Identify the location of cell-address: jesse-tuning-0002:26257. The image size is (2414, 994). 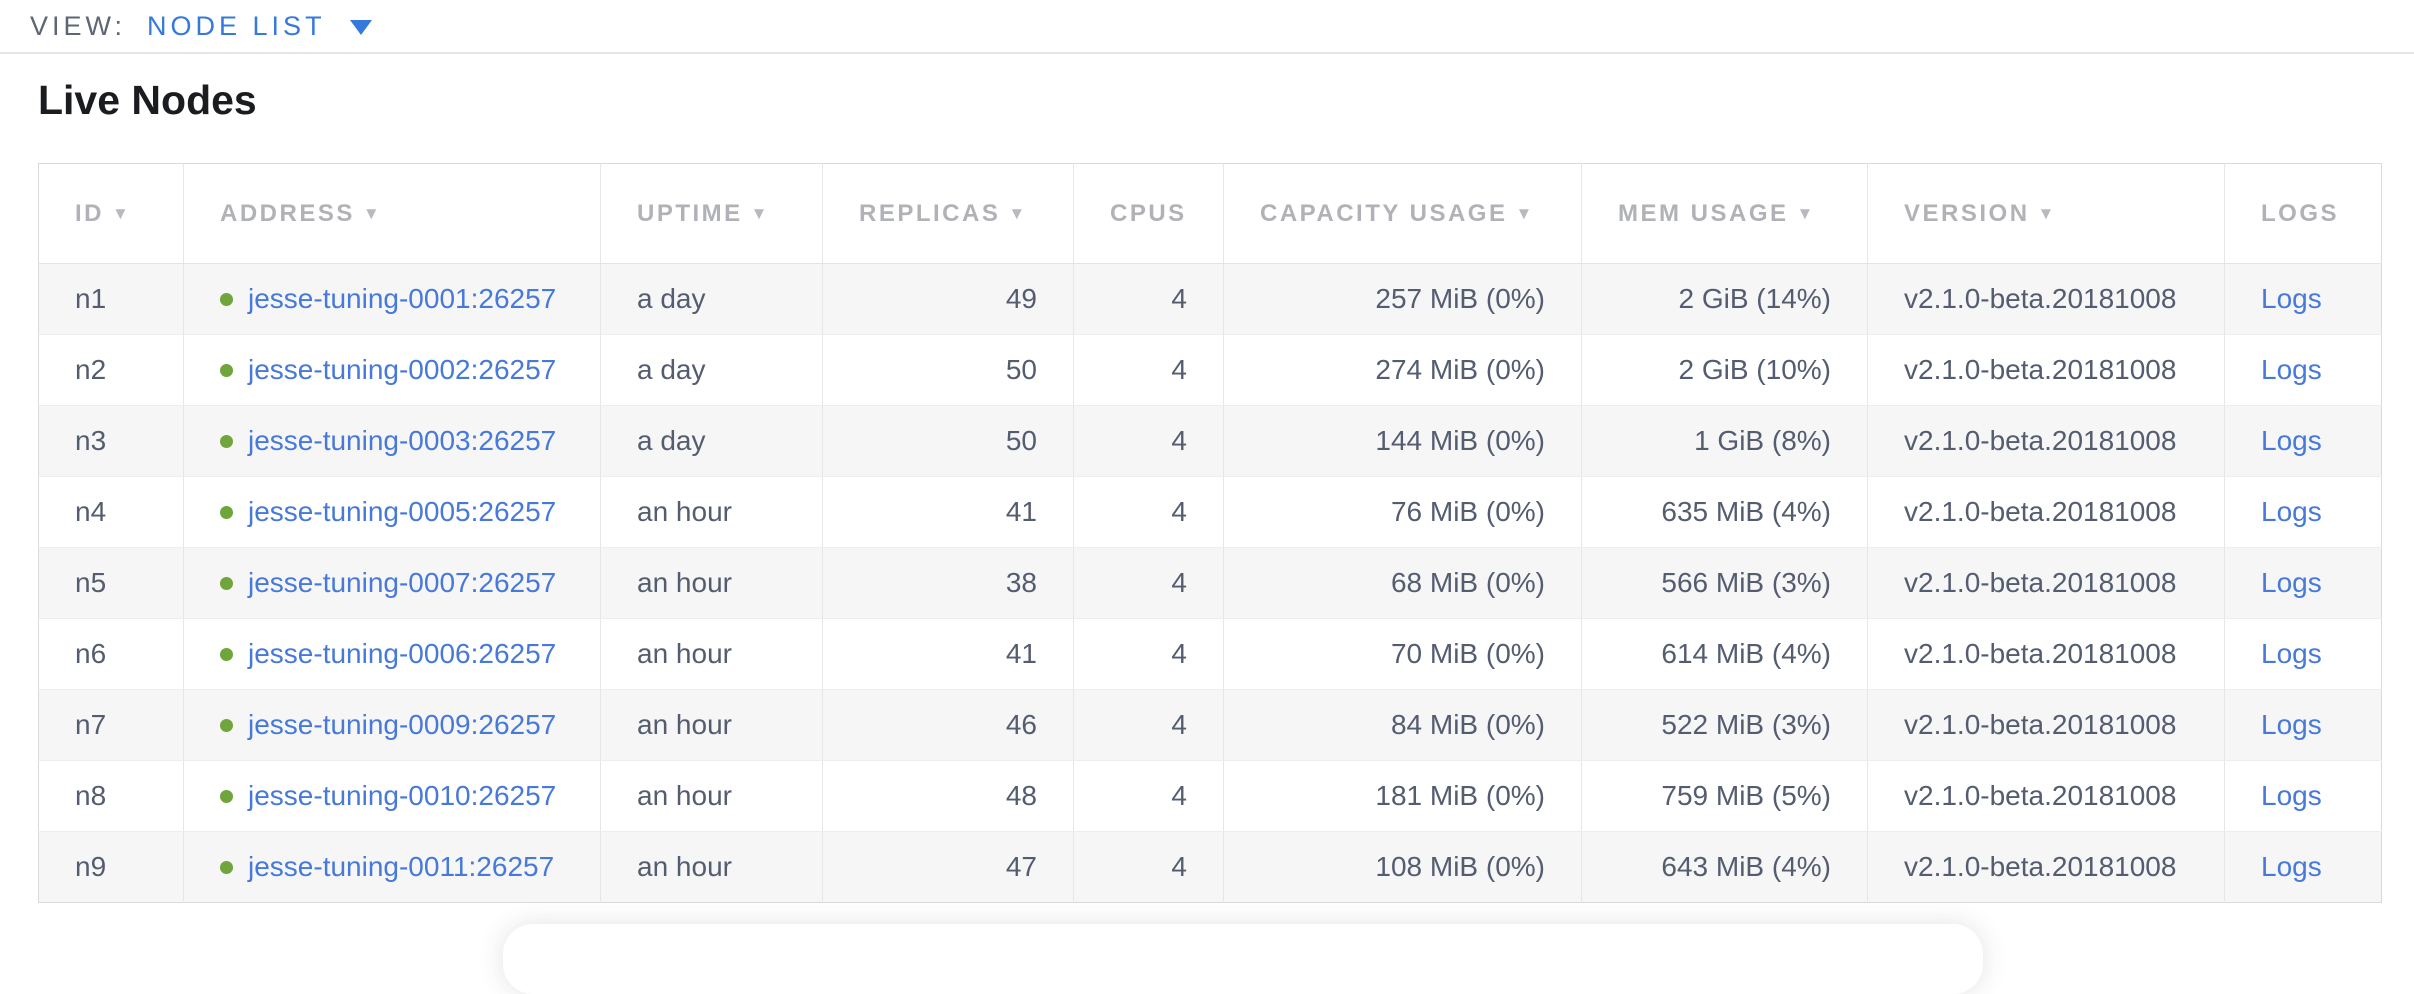
(392, 370).